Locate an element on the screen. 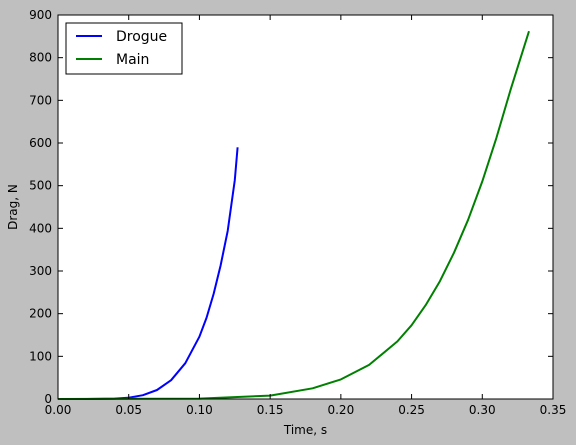 The width and height of the screenshot is (576, 445). y-tick-label: 400 is located at coordinates (40, 228).